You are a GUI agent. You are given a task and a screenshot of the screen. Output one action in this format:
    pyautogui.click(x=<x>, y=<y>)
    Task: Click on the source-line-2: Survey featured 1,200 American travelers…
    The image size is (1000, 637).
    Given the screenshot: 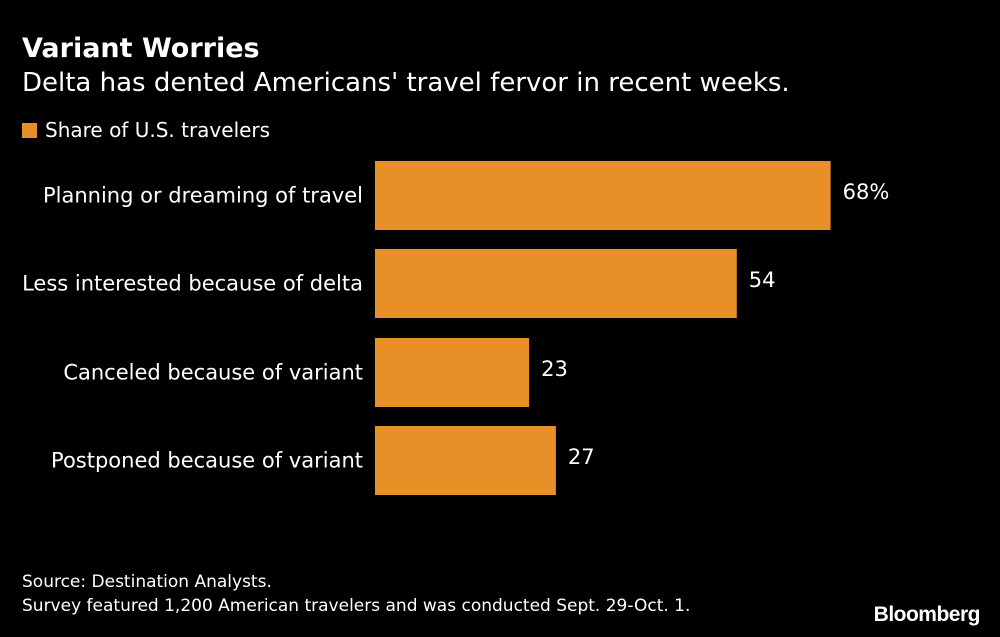 What is the action you would take?
    pyautogui.click(x=356, y=606)
    